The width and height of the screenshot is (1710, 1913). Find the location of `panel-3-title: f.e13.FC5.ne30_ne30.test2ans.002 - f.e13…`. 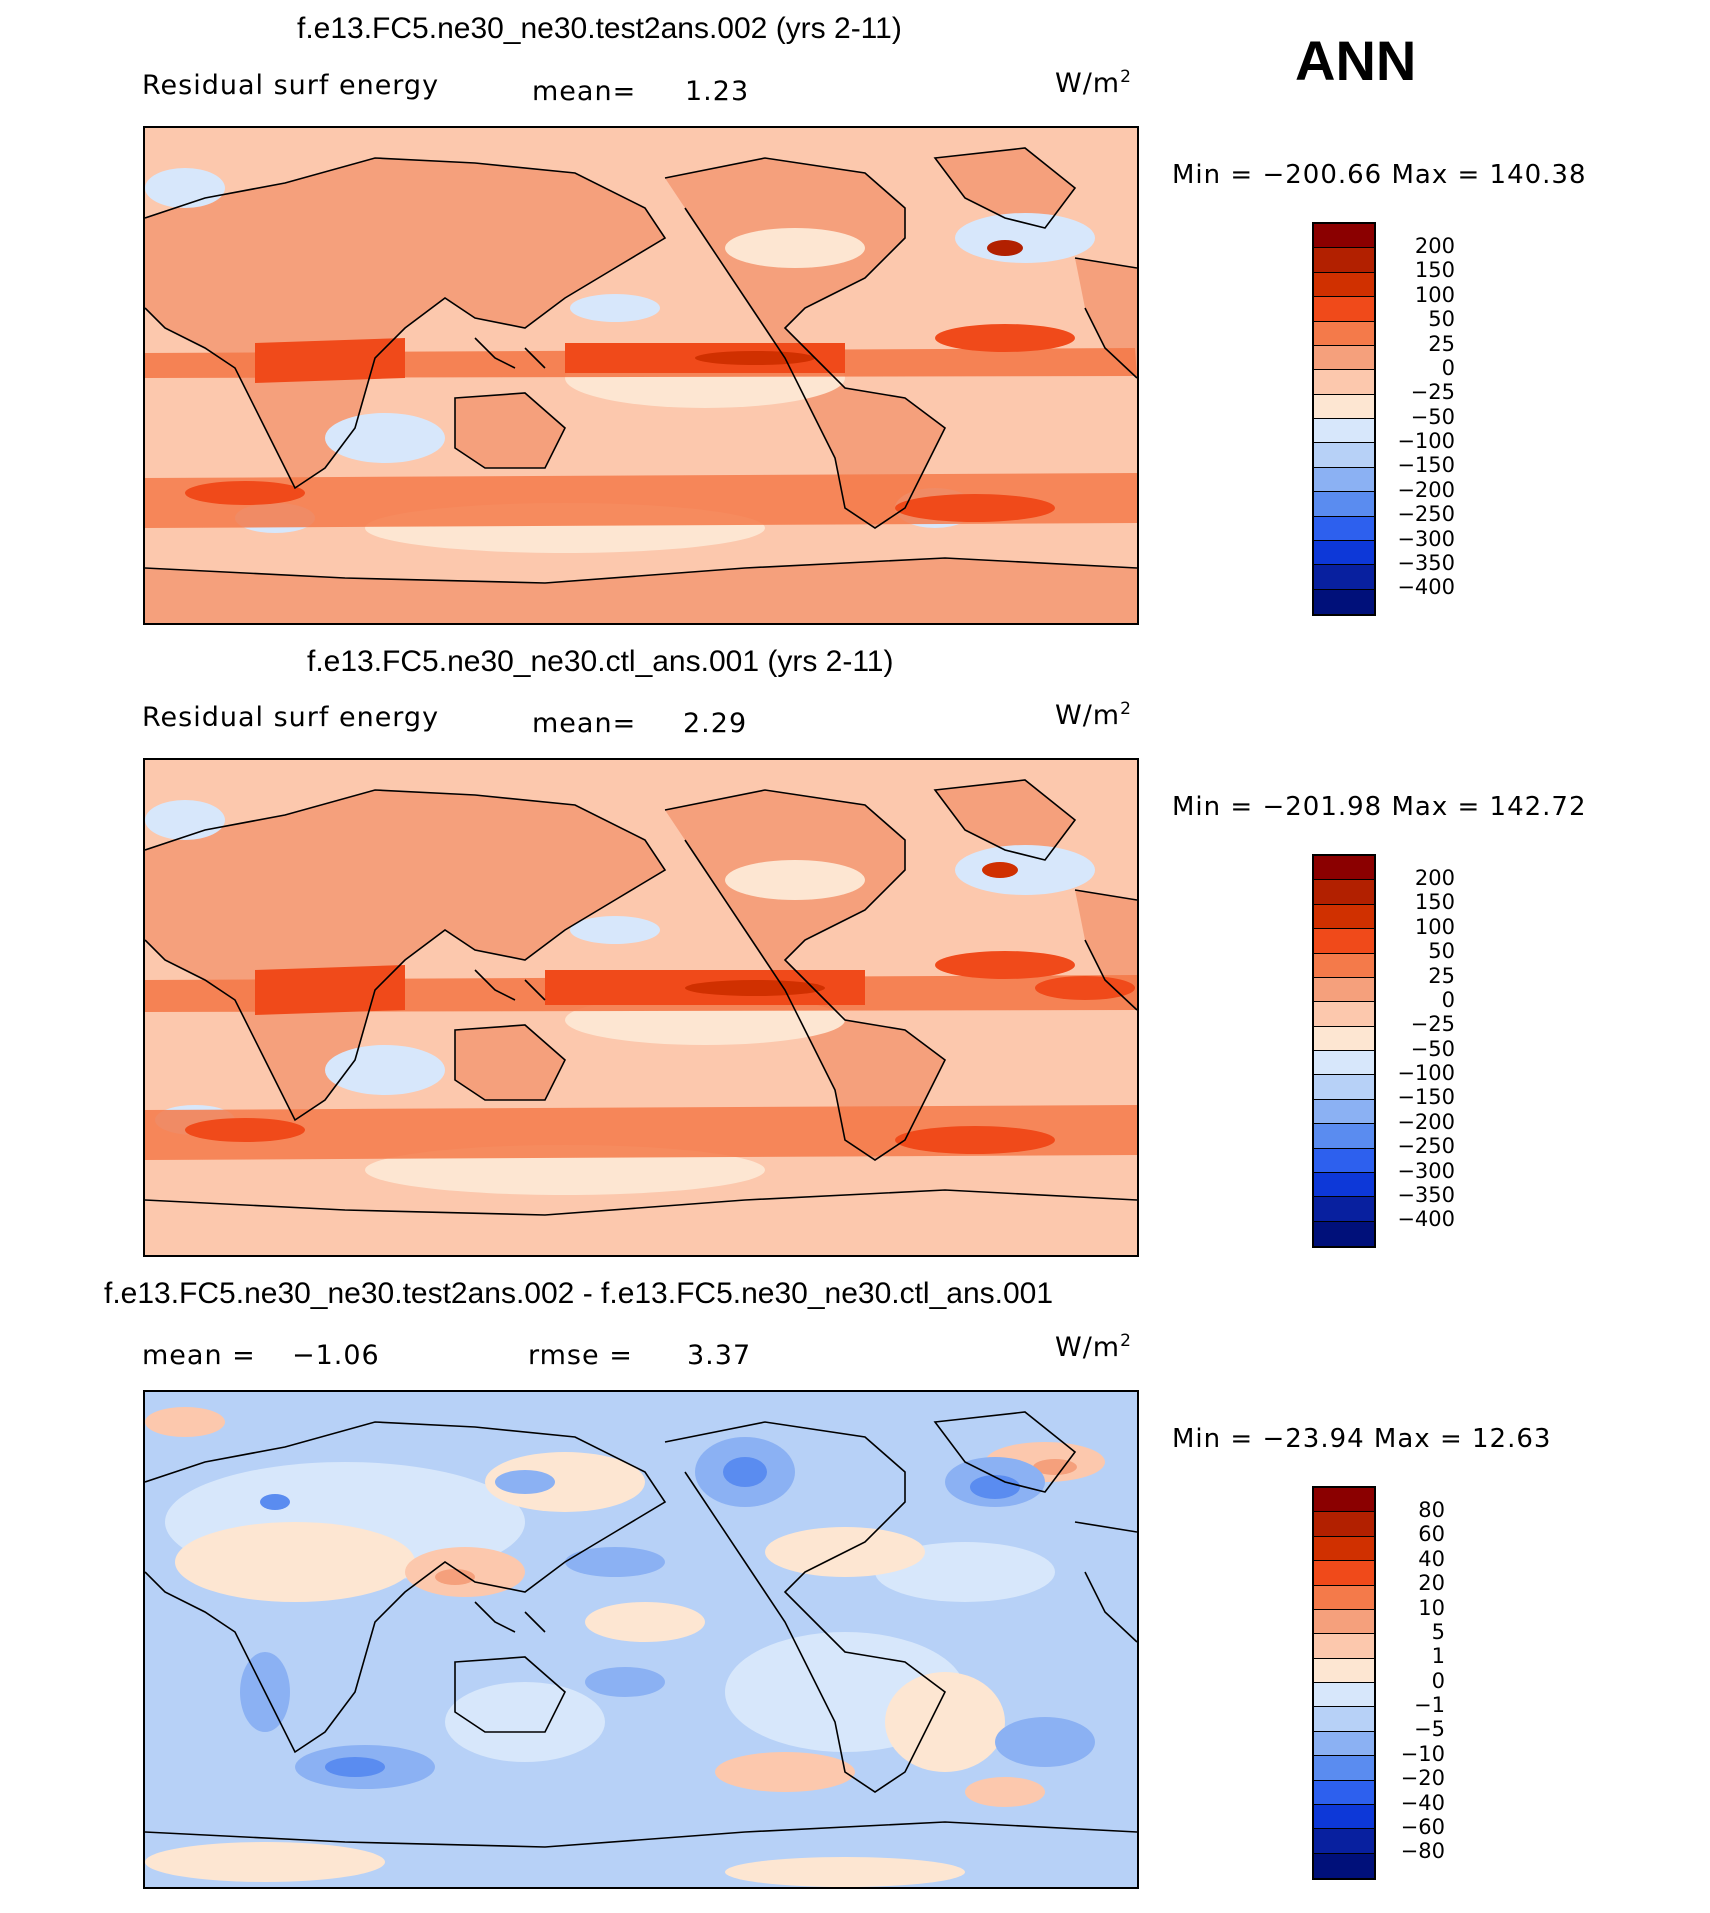

panel-3-title: f.e13.FC5.ne30_ne30.test2ans.002 - f.e13… is located at coordinates (579, 1293).